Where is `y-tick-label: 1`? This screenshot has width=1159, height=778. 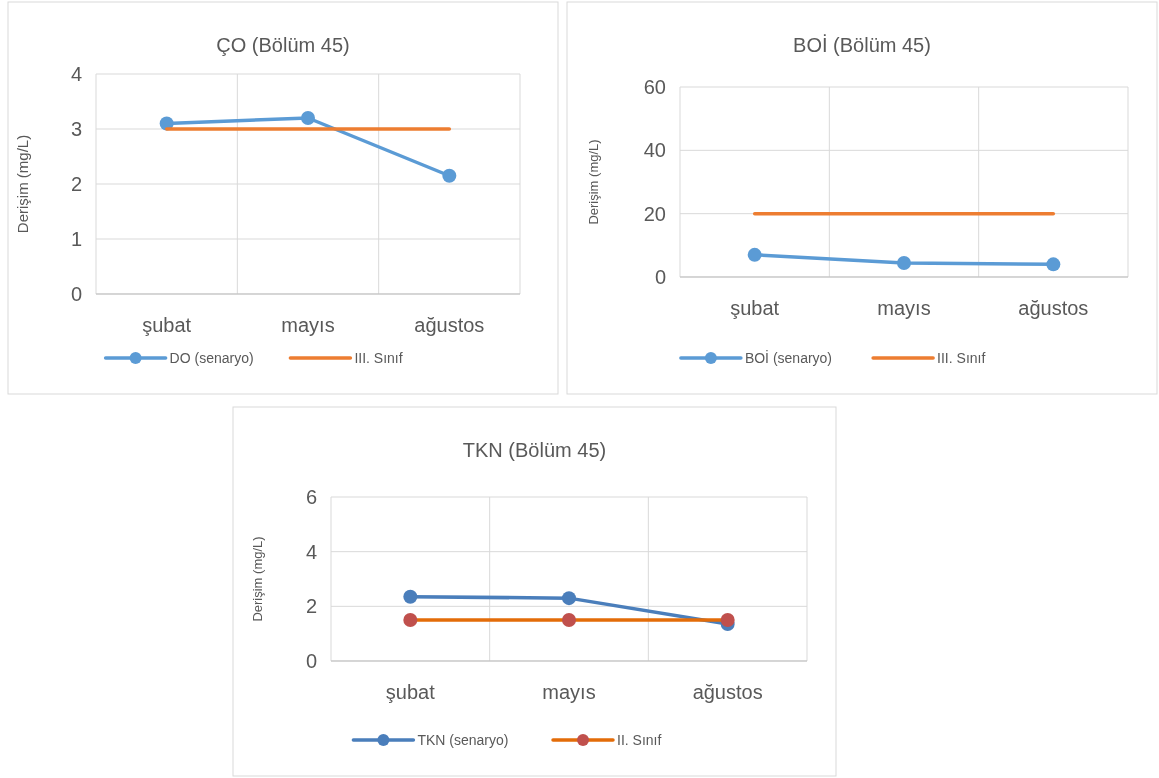
y-tick-label: 1 is located at coordinates (76, 239).